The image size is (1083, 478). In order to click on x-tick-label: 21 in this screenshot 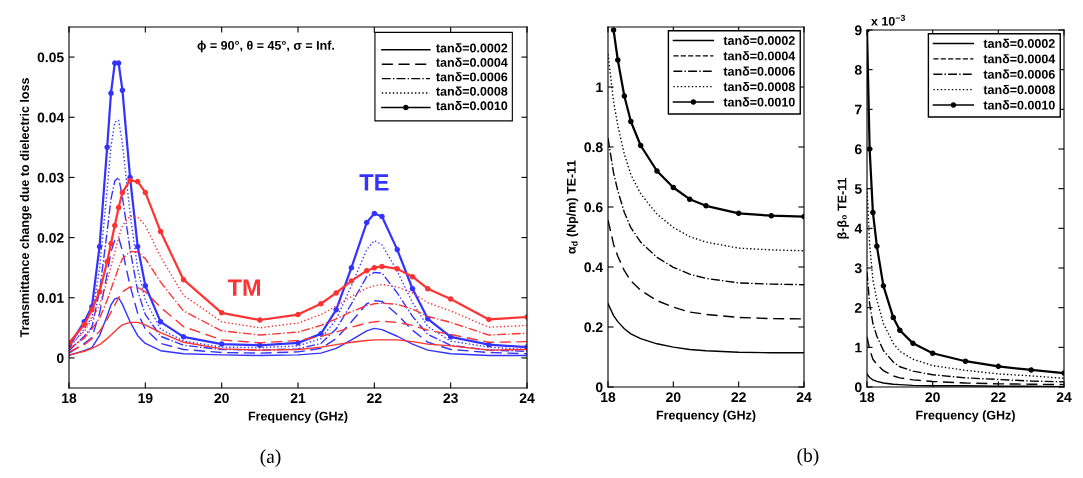, I will do `click(298, 398)`.